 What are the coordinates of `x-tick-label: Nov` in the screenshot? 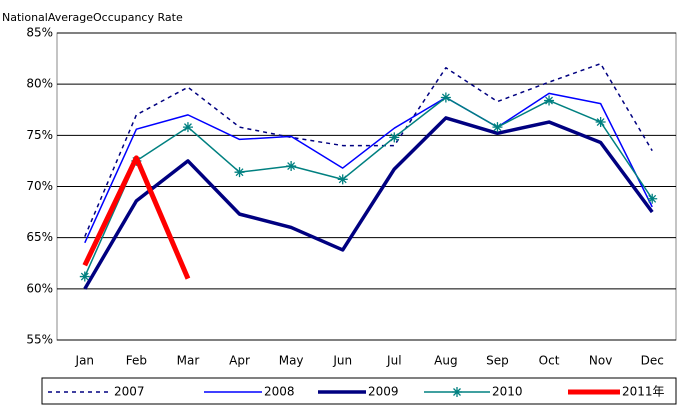 It's located at (600, 361).